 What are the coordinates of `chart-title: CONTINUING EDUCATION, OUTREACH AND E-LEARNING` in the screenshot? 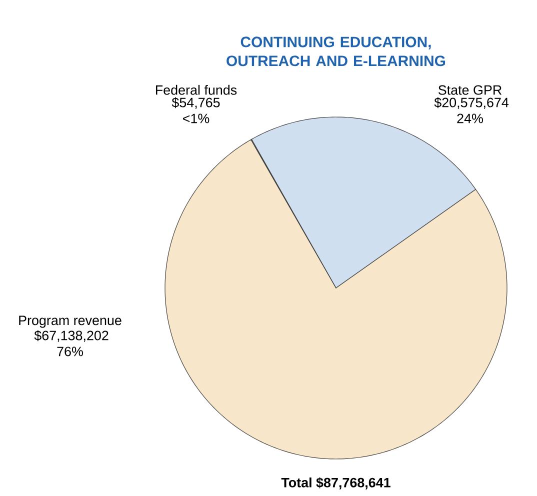 It's located at (336, 51).